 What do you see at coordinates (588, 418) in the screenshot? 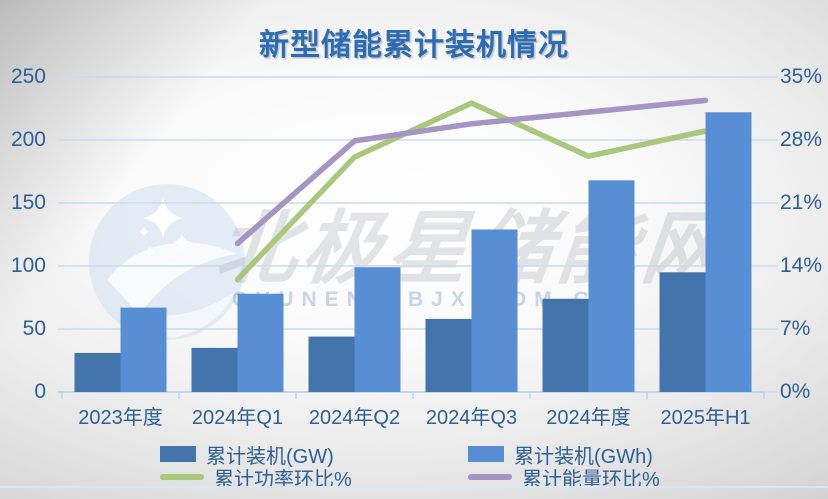
I see `x-axis-label: 2024年度` at bounding box center [588, 418].